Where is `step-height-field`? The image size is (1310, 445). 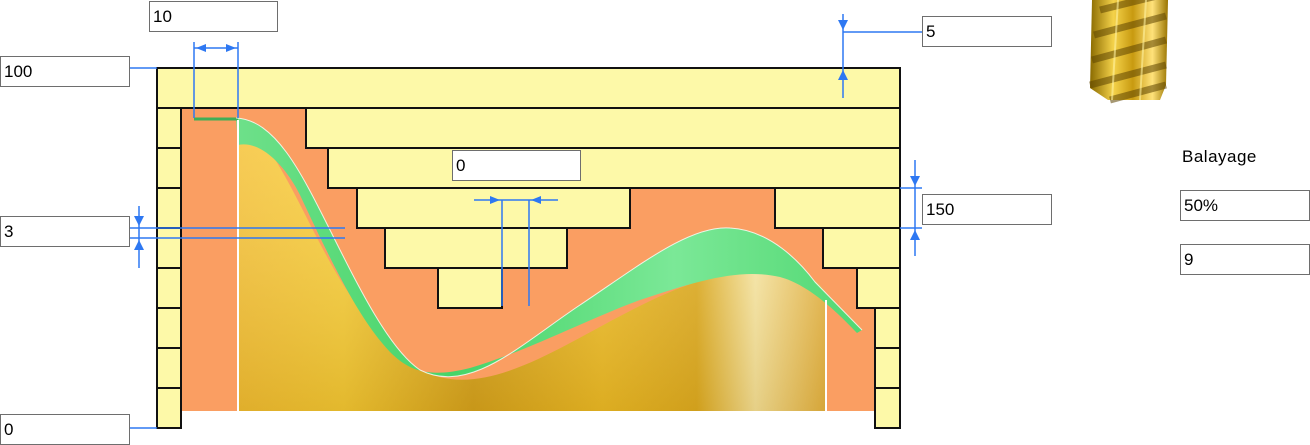 step-height-field is located at coordinates (987, 209).